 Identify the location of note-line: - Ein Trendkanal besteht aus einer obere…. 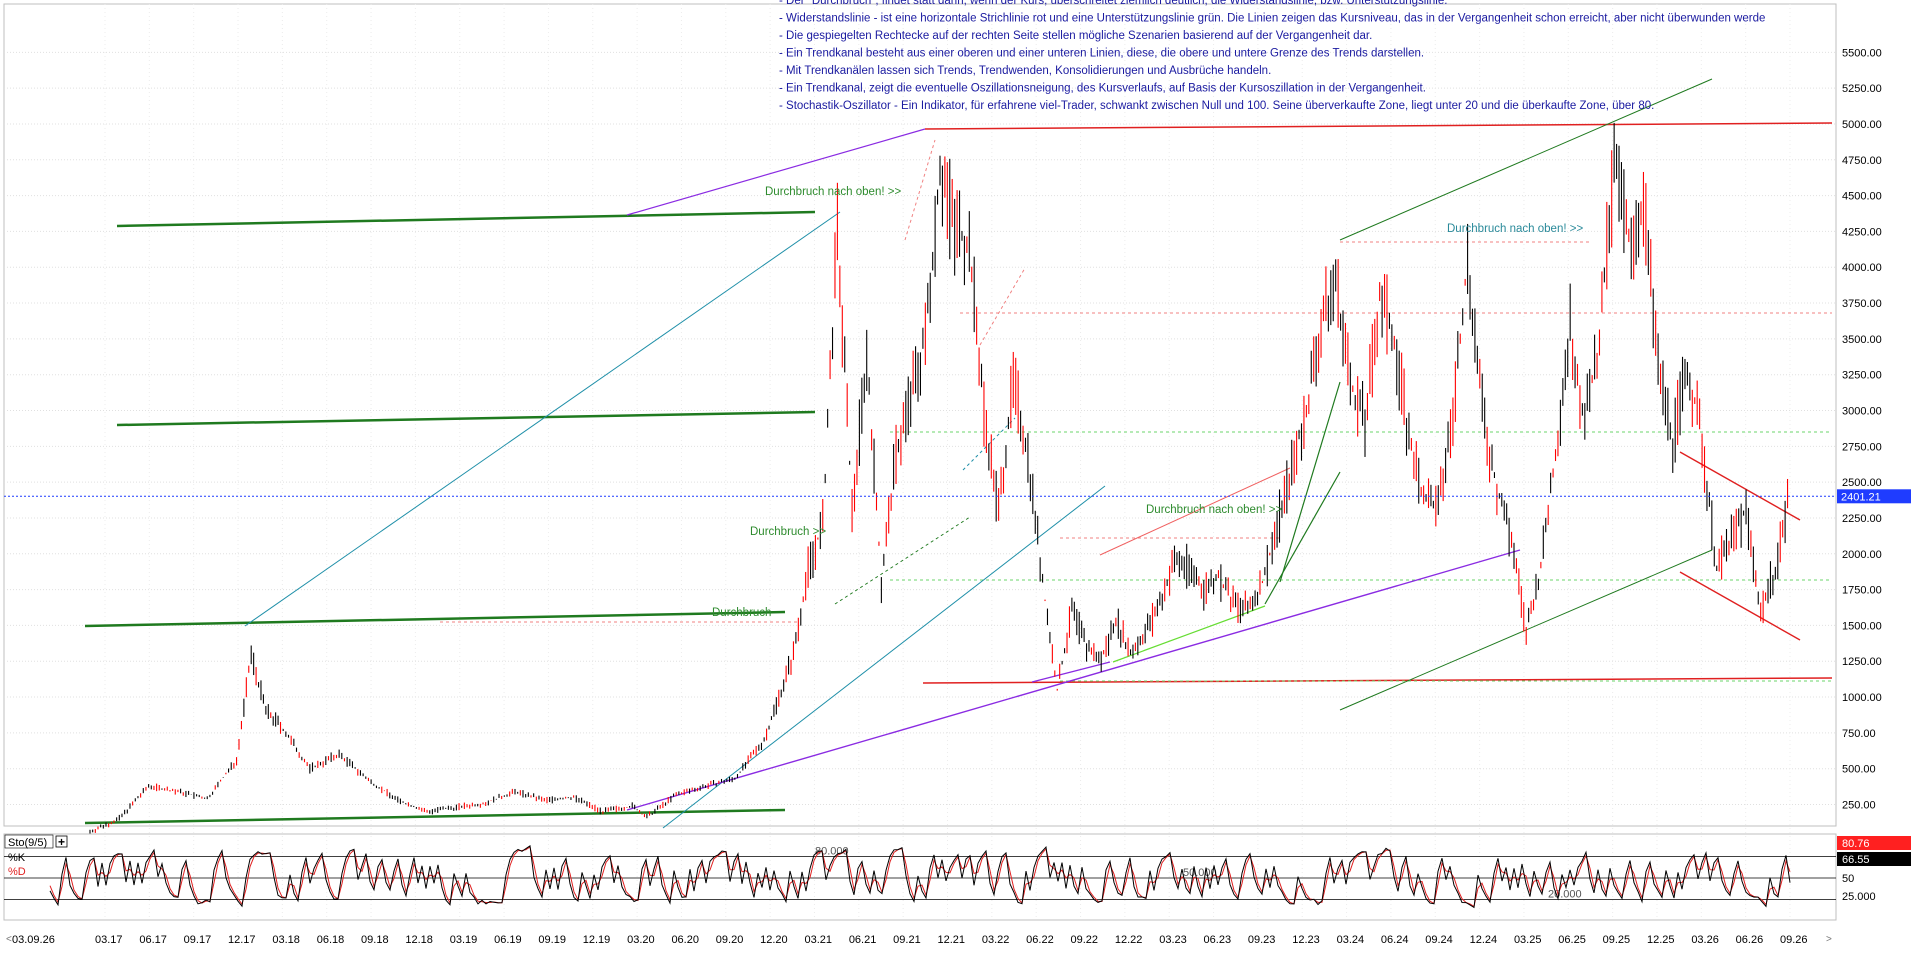
(1101, 54).